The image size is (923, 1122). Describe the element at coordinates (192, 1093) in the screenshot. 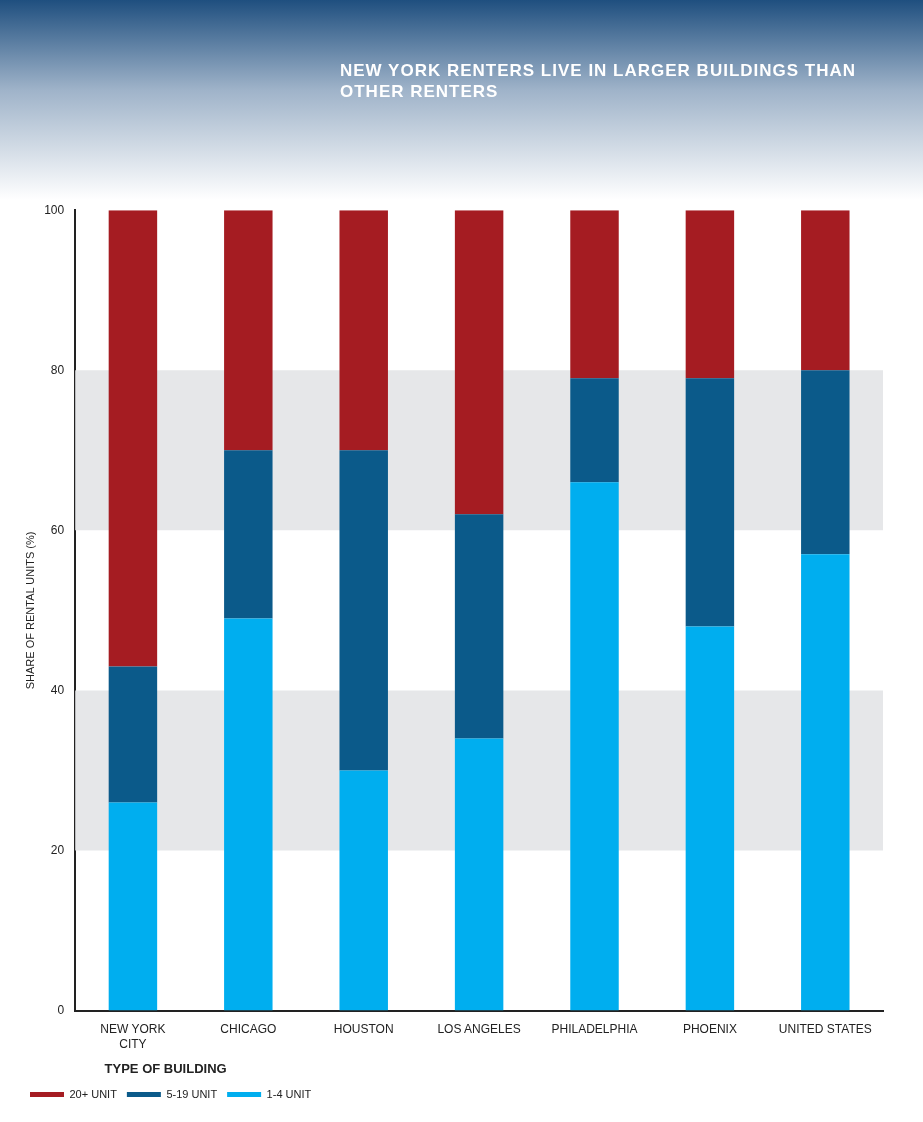

I see `legend-label: 5-19 UNIT` at that location.